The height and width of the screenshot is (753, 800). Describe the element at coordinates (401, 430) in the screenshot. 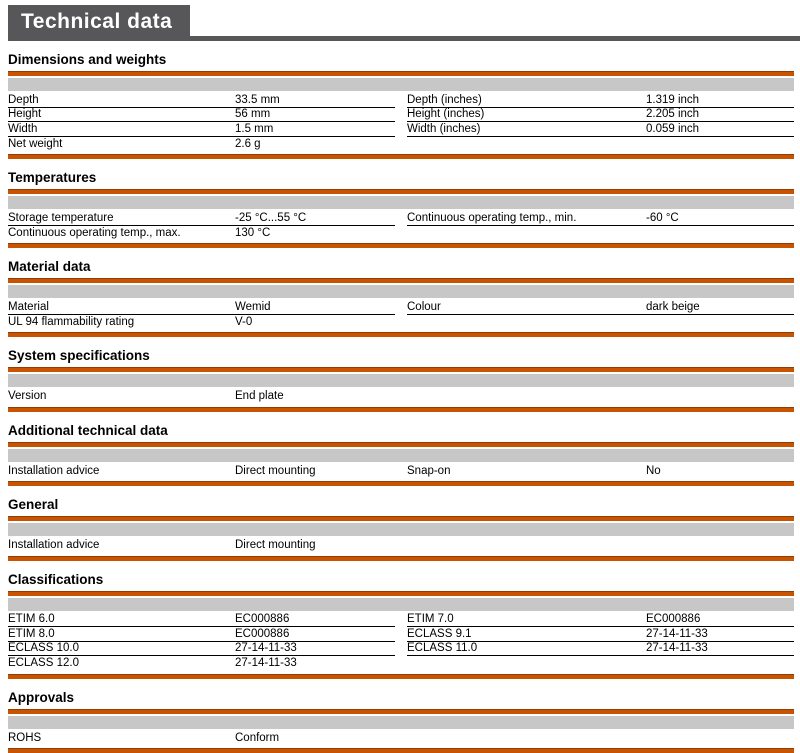

I see `section-heading: Additional technical data` at that location.